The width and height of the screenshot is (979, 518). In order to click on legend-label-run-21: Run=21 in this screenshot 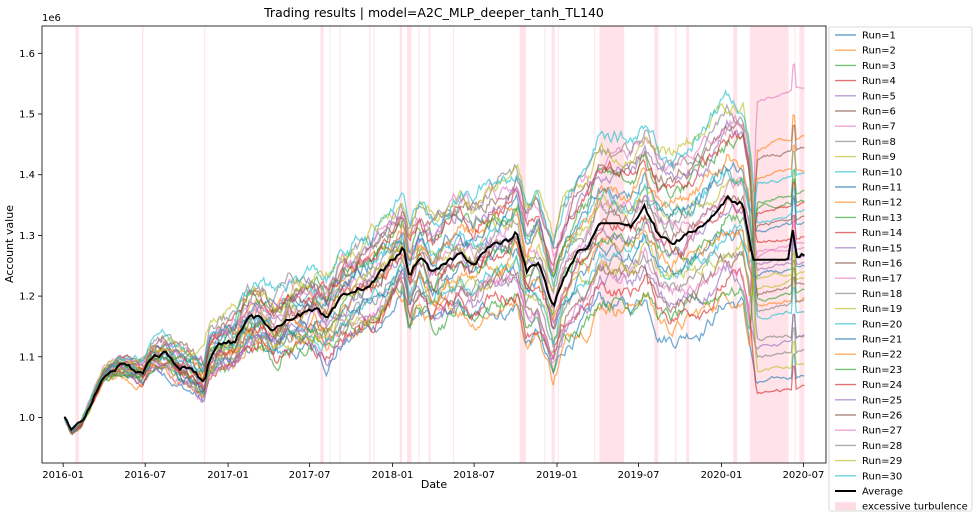, I will do `click(882, 340)`.